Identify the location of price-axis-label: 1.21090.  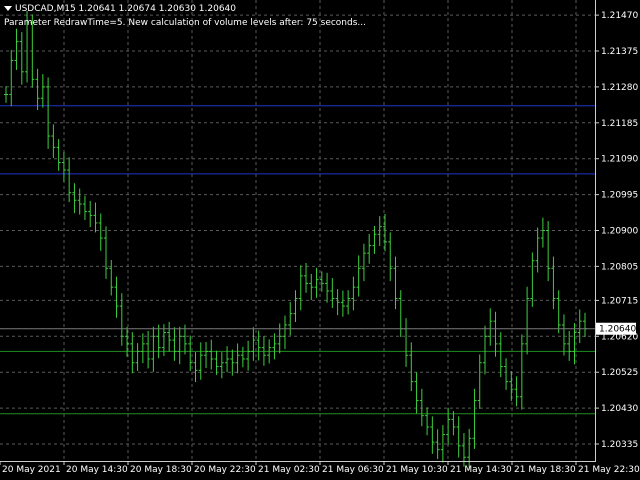
(619, 160).